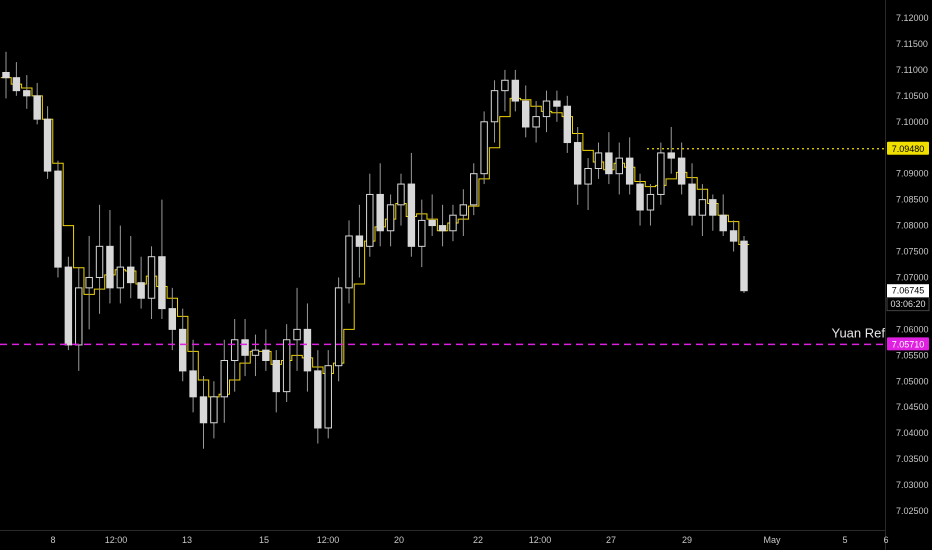  Describe the element at coordinates (912, 44) in the screenshot. I see `price-tick-label: 7.11500` at that location.